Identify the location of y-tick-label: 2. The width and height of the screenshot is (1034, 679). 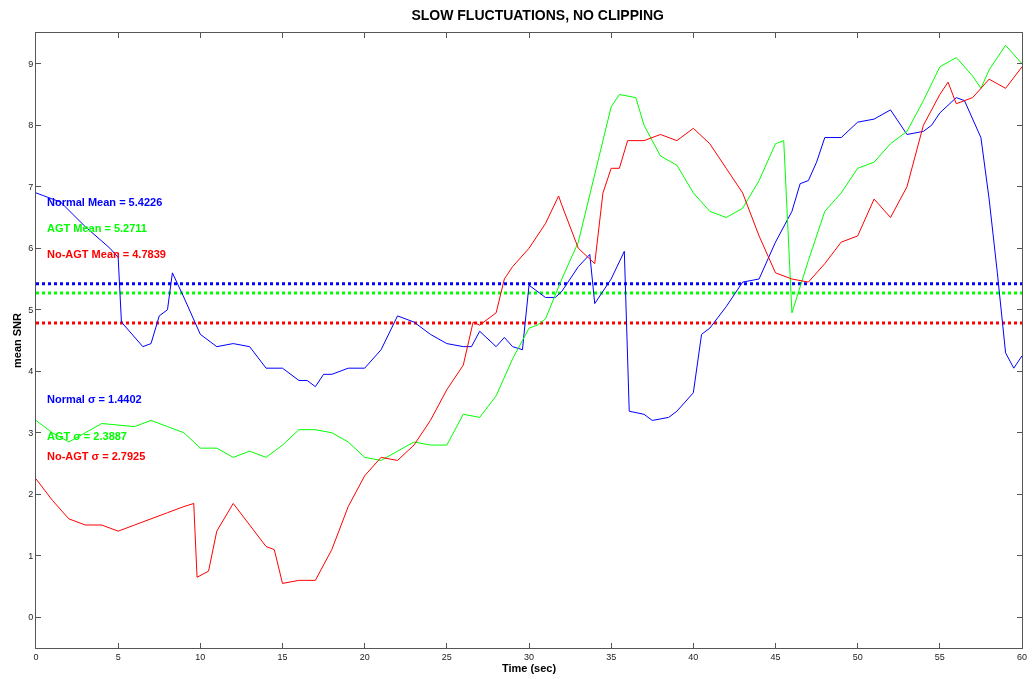
(31, 494).